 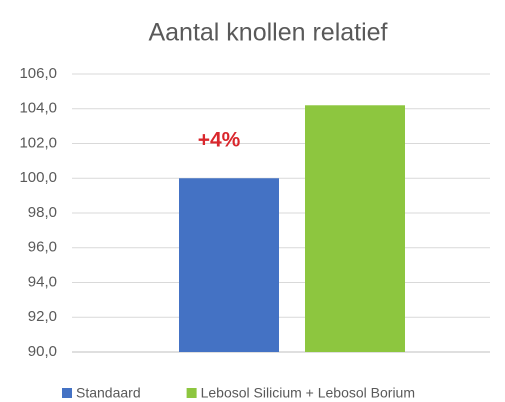 What do you see at coordinates (219, 140) in the screenshot?
I see `annotation: +4%` at bounding box center [219, 140].